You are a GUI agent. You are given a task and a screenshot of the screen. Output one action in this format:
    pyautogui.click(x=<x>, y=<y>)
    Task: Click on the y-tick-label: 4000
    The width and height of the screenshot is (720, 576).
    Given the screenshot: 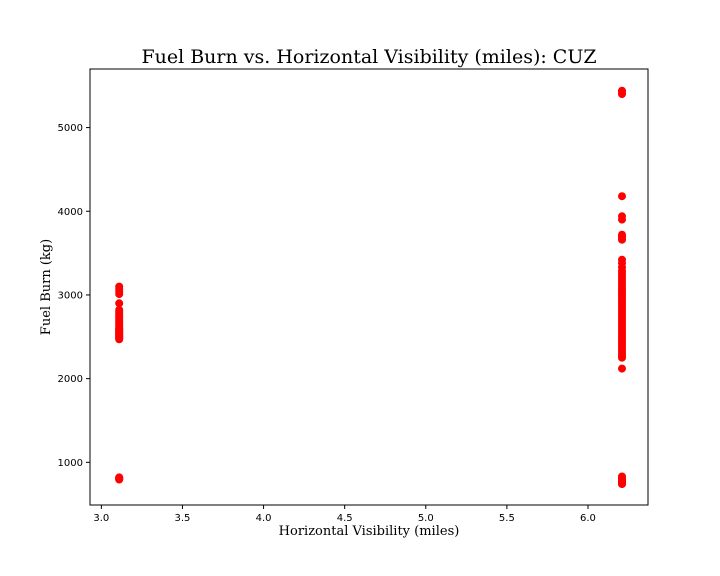 What is the action you would take?
    pyautogui.click(x=70, y=212)
    